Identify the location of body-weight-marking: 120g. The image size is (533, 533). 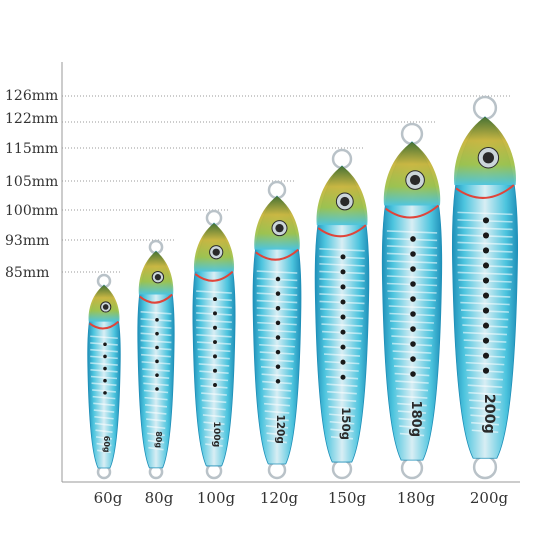
(280, 428).